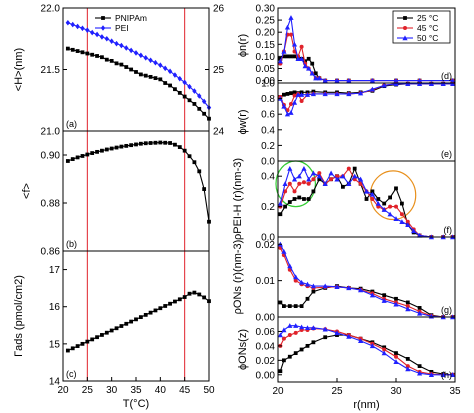 This screenshot has width=474, height=413. Describe the element at coordinates (266, 9) in the screenshot. I see `y-tick-label: 0.30` at that location.